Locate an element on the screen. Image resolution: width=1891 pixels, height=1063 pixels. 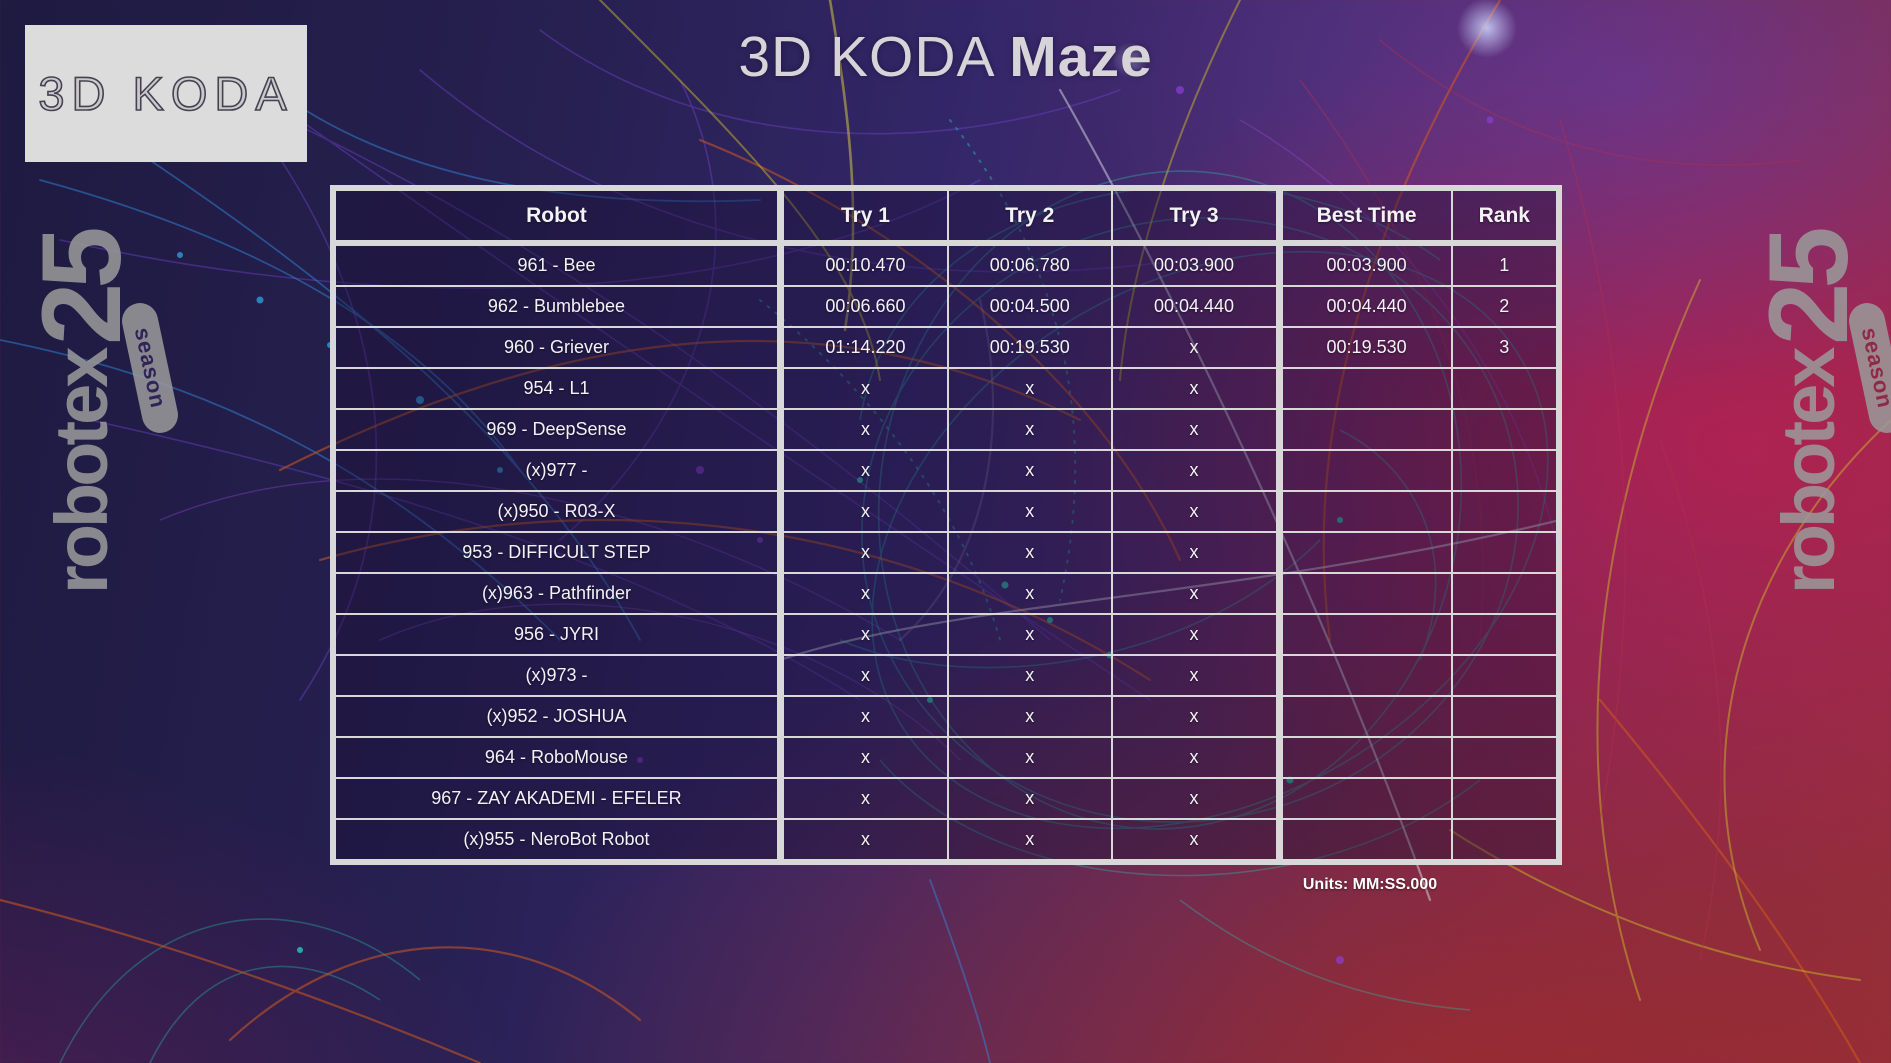
try1-cell: 00:10.470 is located at coordinates (862, 264).